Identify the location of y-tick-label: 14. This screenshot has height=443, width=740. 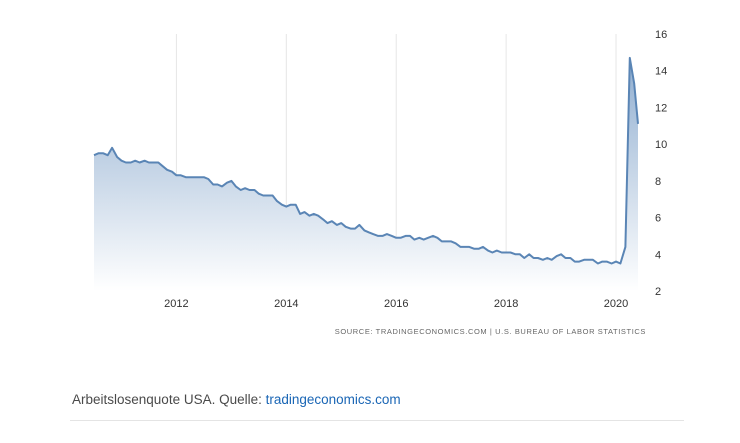
(661, 72).